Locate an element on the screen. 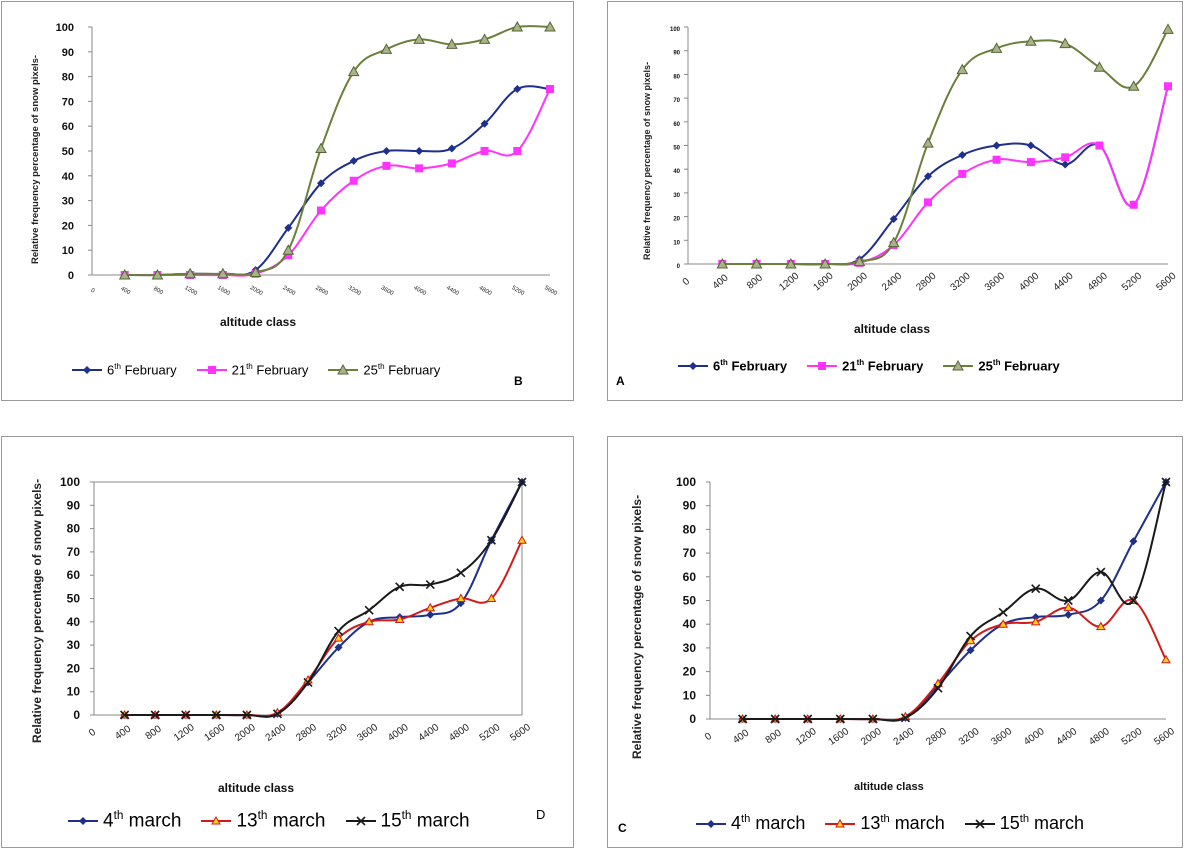  x-tick-label: 3200 is located at coordinates (354, 291).